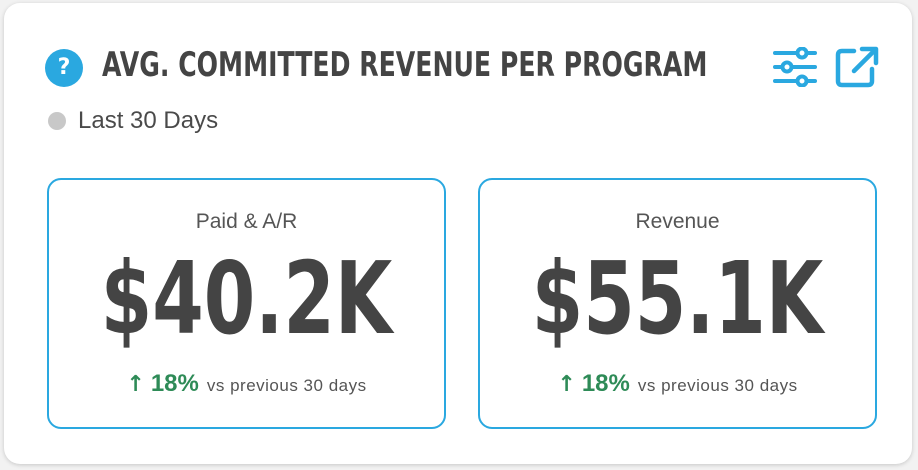 This screenshot has height=470, width=918. I want to click on metric-label: Revenue, so click(677, 221).